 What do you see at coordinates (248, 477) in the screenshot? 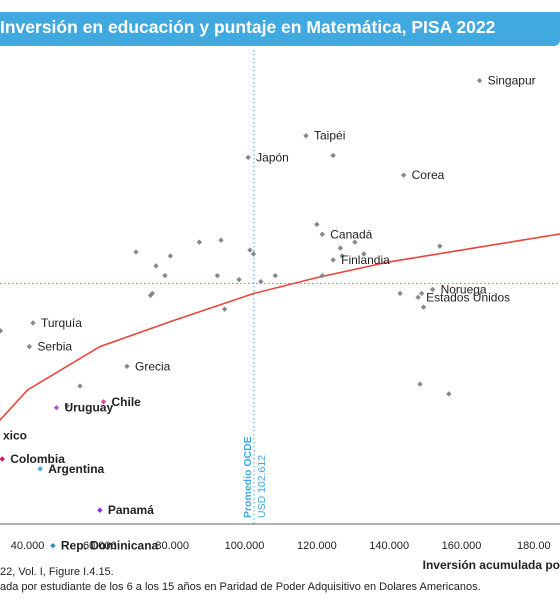
I see `oecd-label: Promedio OCDE` at bounding box center [248, 477].